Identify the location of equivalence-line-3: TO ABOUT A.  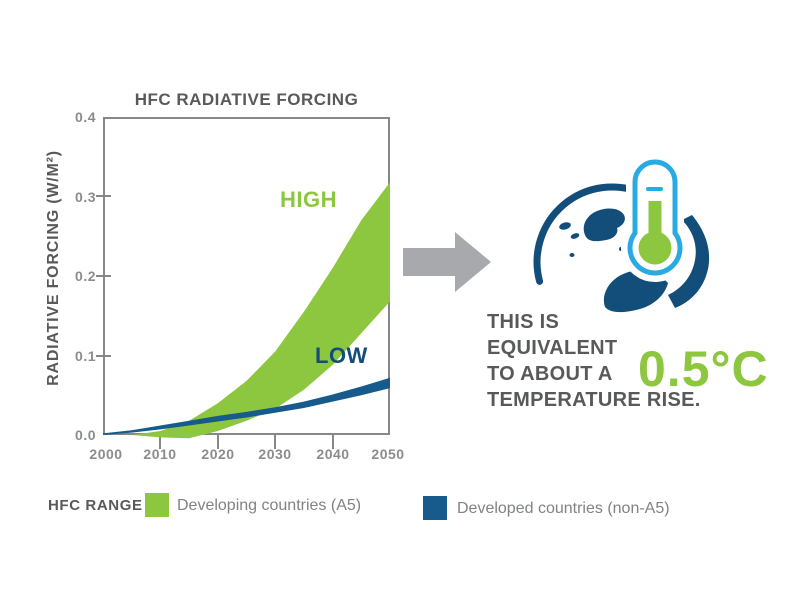
(550, 374).